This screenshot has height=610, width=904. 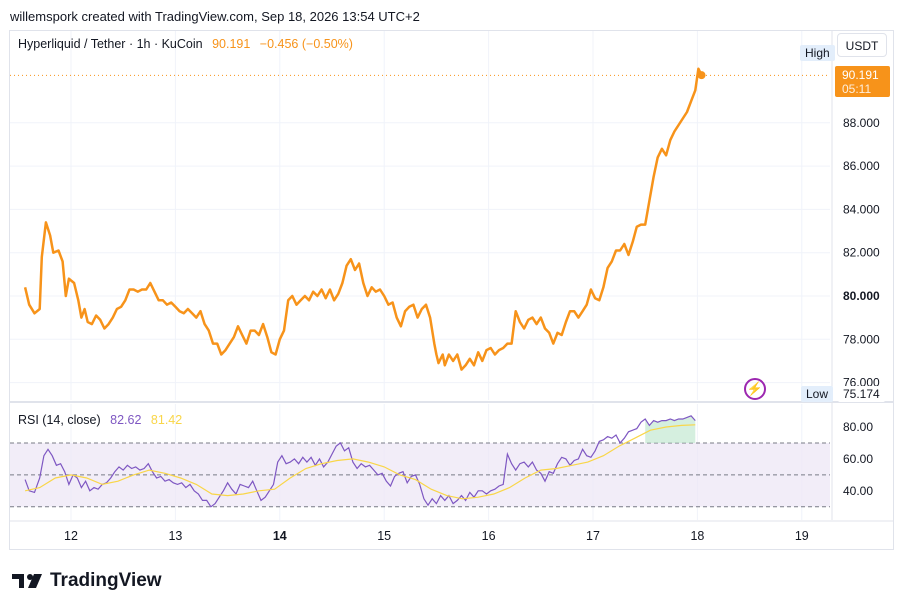 What do you see at coordinates (126, 420) in the screenshot?
I see `rsi-value: 82.62` at bounding box center [126, 420].